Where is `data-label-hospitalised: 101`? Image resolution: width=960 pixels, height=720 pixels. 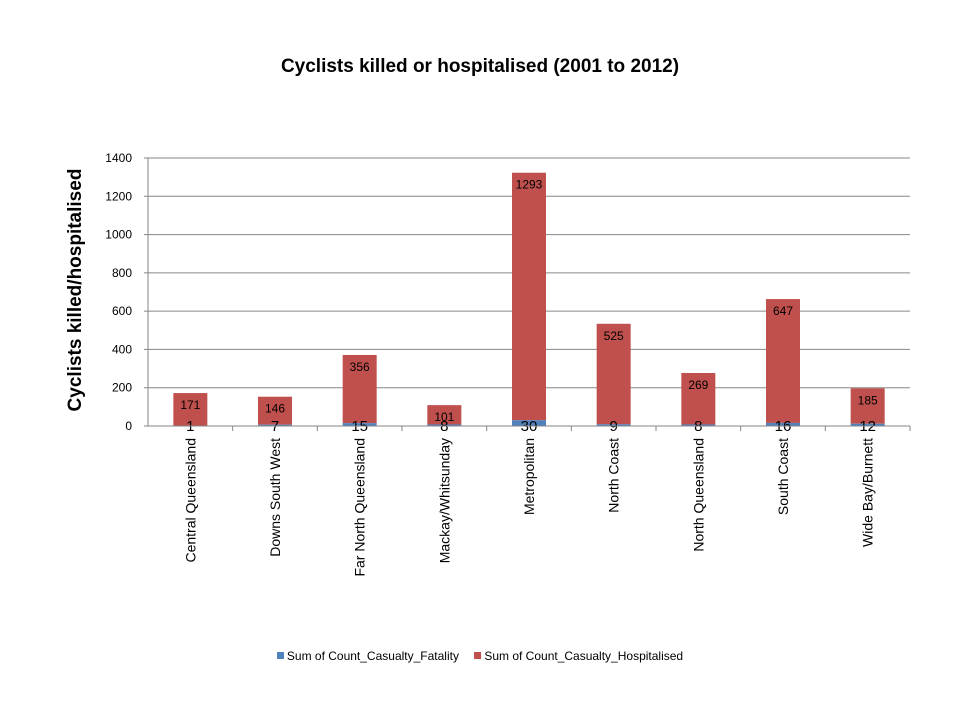
data-label-hospitalised: 101 is located at coordinates (444, 417).